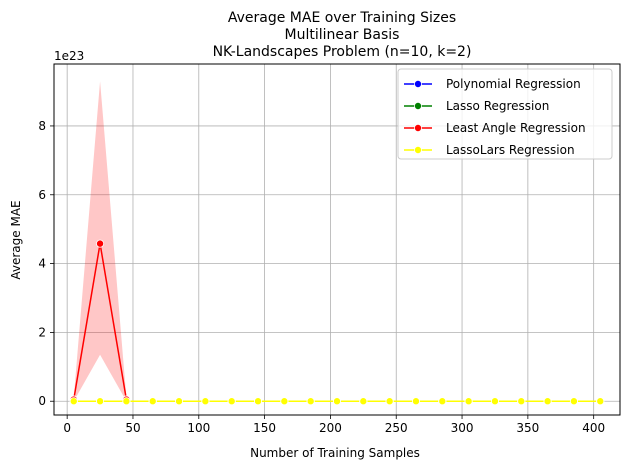  I want to click on y-tick-label: 2, so click(42, 332).